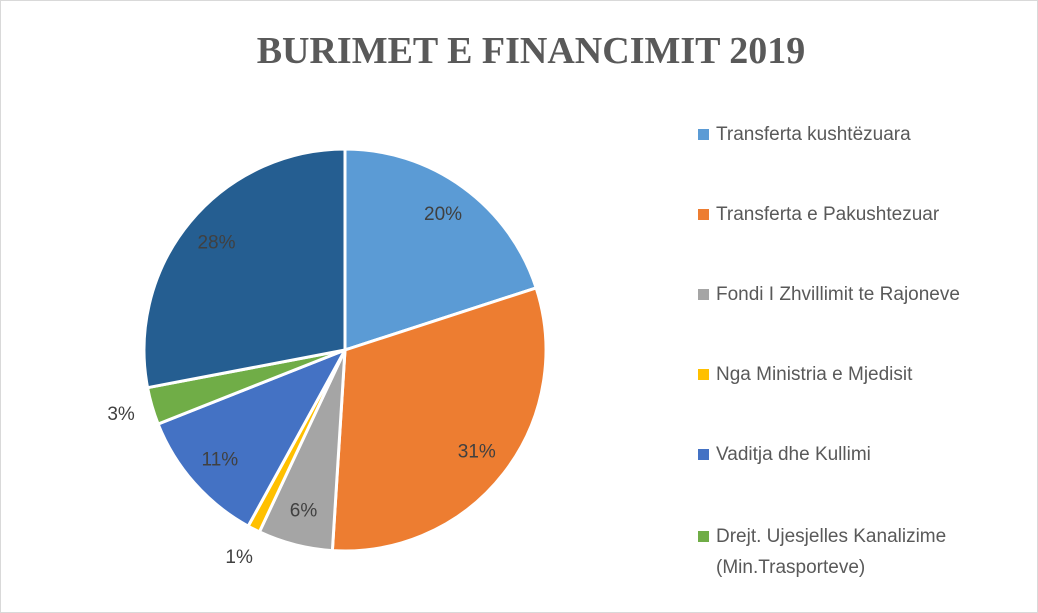  I want to click on legend-label: Fondi I Zhvillimit te Rajoneve, so click(838, 294).